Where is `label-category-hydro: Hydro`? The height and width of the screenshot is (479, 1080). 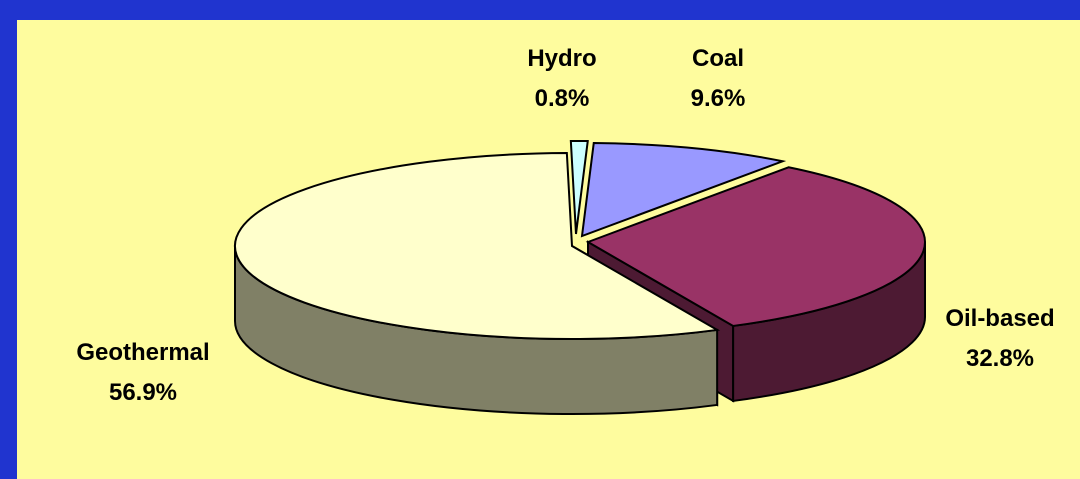 label-category-hydro: Hydro is located at coordinates (561, 58).